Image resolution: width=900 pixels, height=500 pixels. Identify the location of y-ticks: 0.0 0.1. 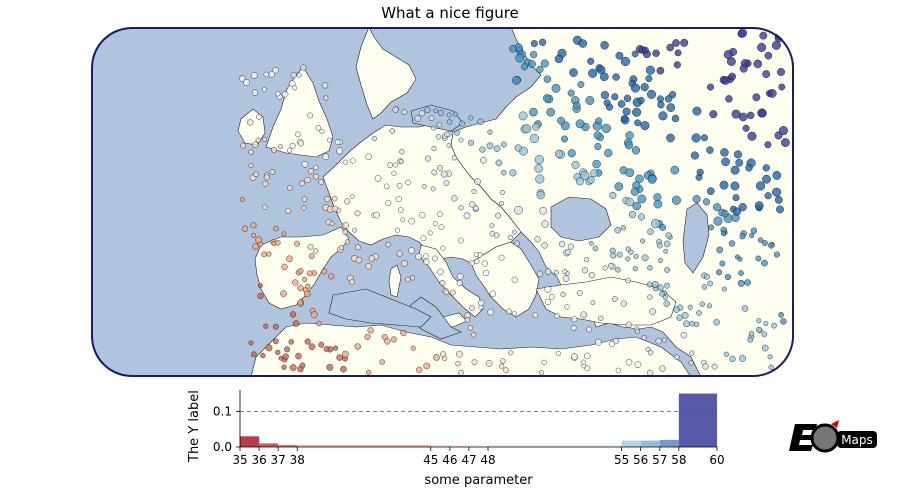
(226, 429).